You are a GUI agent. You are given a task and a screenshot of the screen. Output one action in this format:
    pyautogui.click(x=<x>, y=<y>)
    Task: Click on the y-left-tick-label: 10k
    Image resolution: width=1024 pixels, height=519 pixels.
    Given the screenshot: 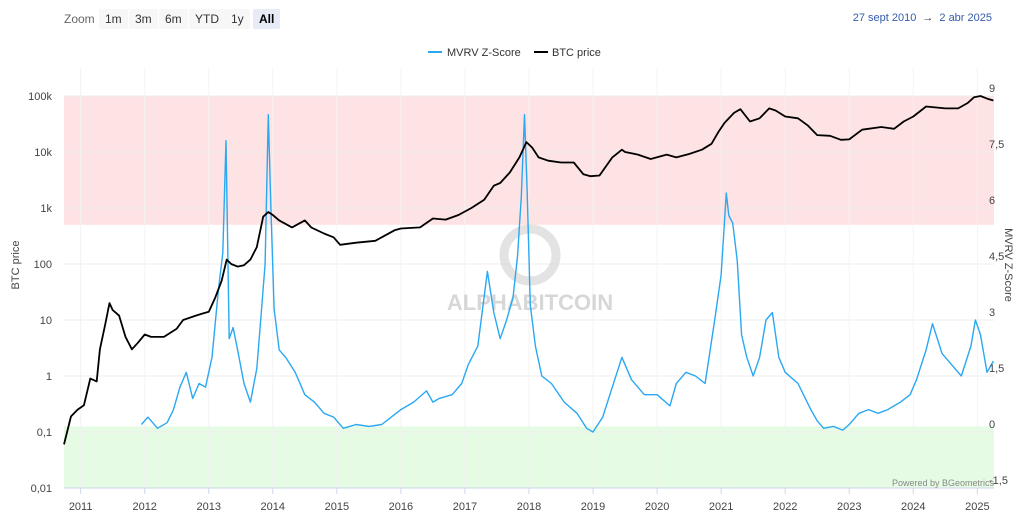 What is the action you would take?
    pyautogui.click(x=43, y=153)
    